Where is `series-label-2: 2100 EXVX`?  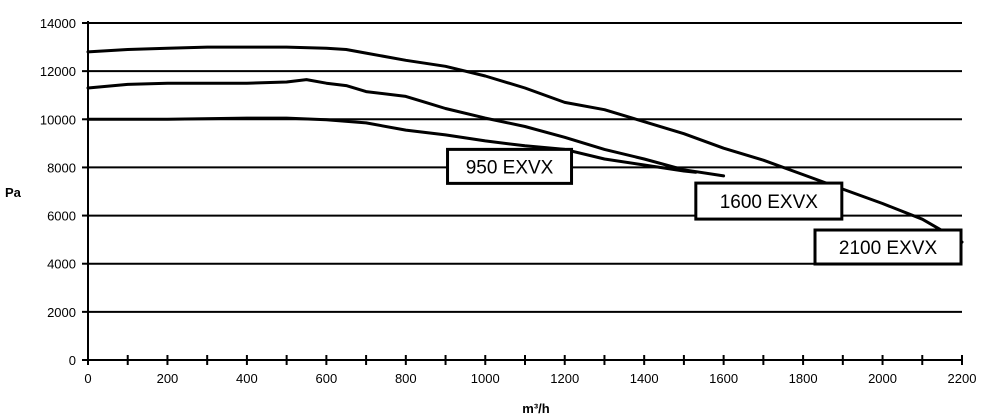
series-label-2: 2100 EXVX is located at coordinates (888, 248).